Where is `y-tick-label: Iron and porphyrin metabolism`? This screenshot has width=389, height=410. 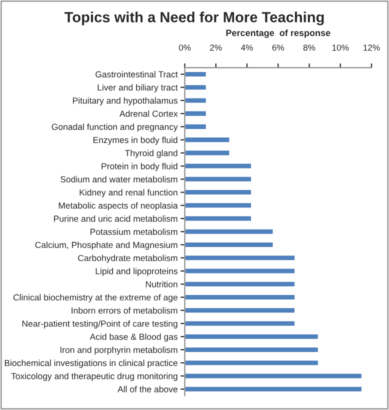
y-tick-label: Iron and porphyrin metabolism is located at coordinates (119, 350).